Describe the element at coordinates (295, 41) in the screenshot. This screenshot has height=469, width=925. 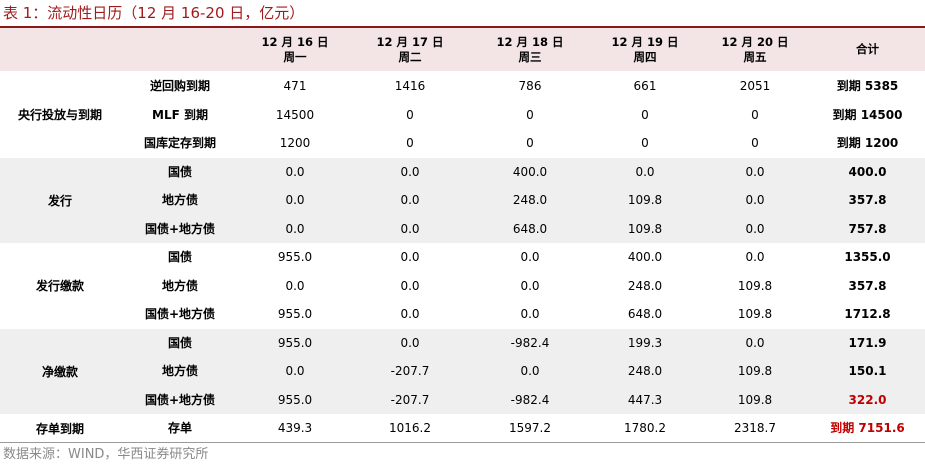
I see `header-date: 12 月 16 日` at that location.